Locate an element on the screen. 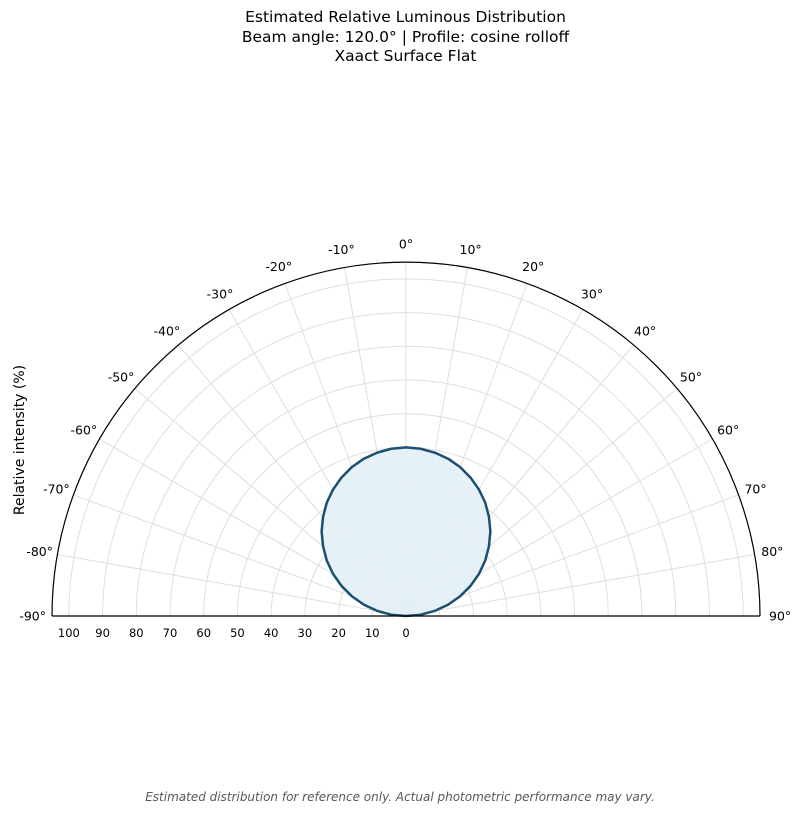 This screenshot has width=800, height=814. angle-tick-label: -40° is located at coordinates (167, 331).